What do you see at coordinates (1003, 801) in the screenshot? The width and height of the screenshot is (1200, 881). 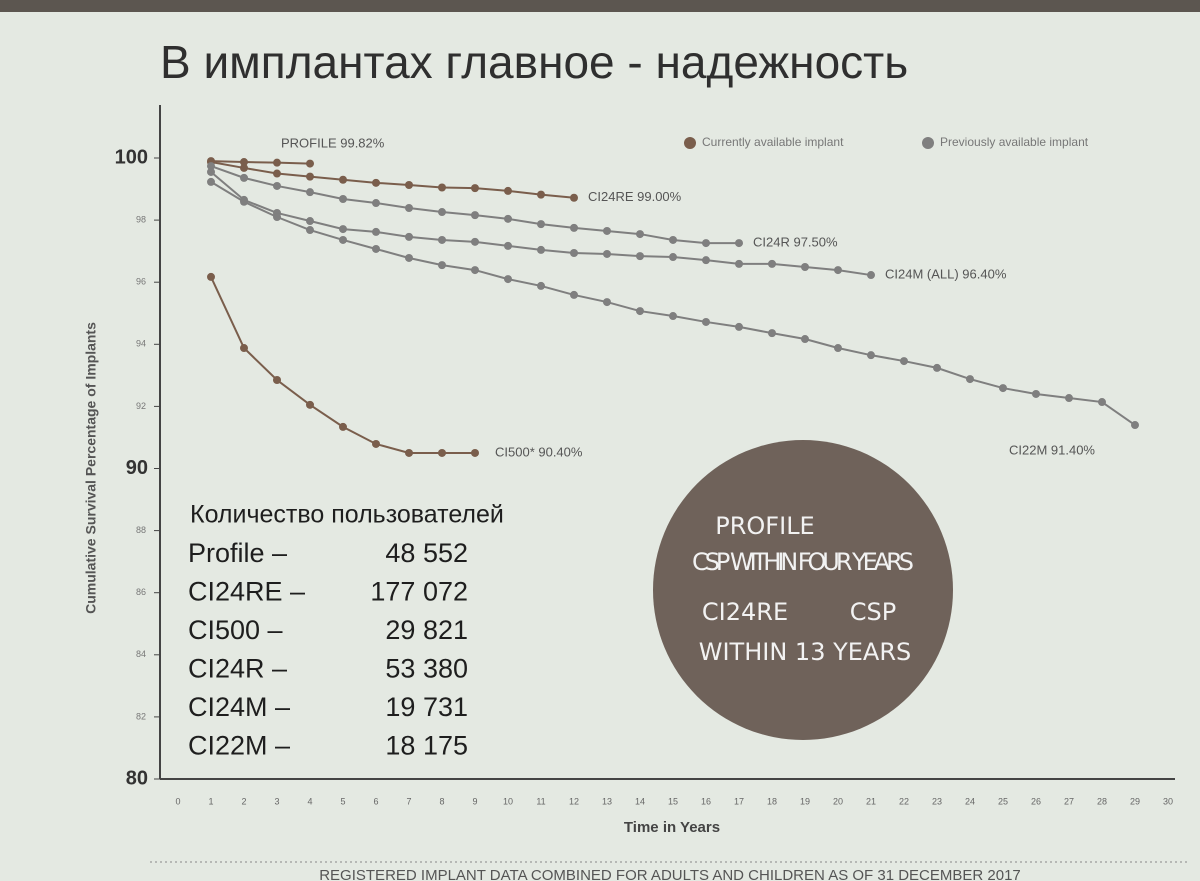 I see `x-tick-label: 25` at bounding box center [1003, 801].